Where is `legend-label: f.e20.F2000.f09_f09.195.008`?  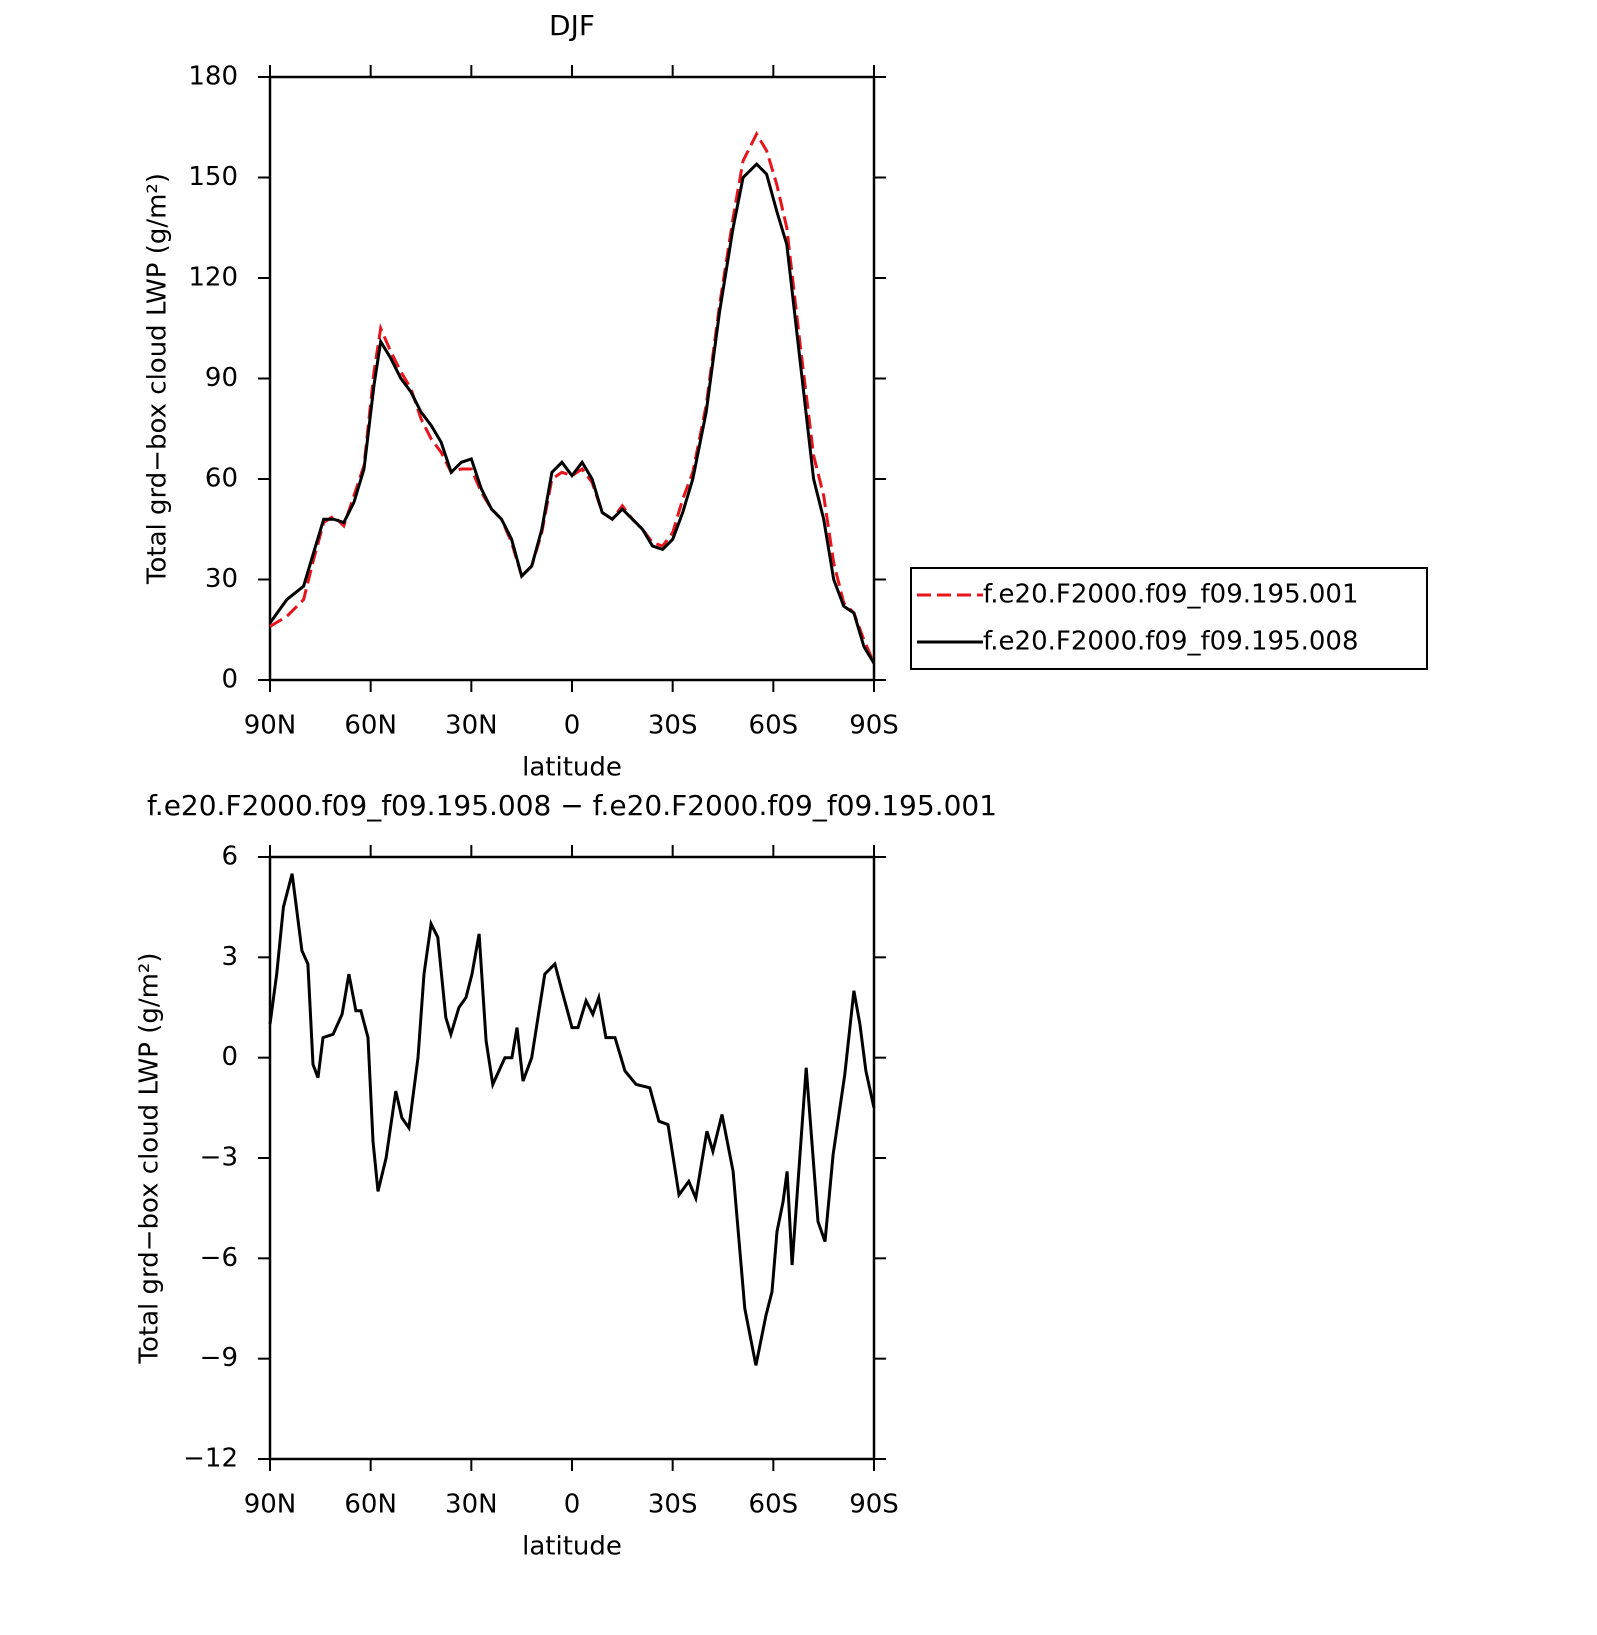
legend-label: f.e20.F2000.f09_f09.195.008 is located at coordinates (1171, 642).